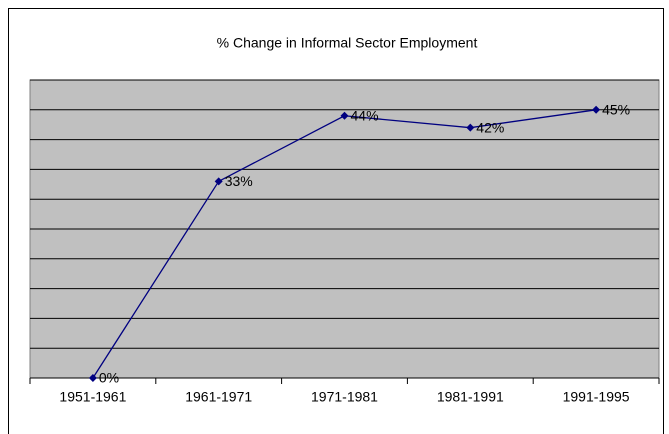 This screenshot has height=434, width=669. I want to click on data-label: 44%, so click(365, 115).